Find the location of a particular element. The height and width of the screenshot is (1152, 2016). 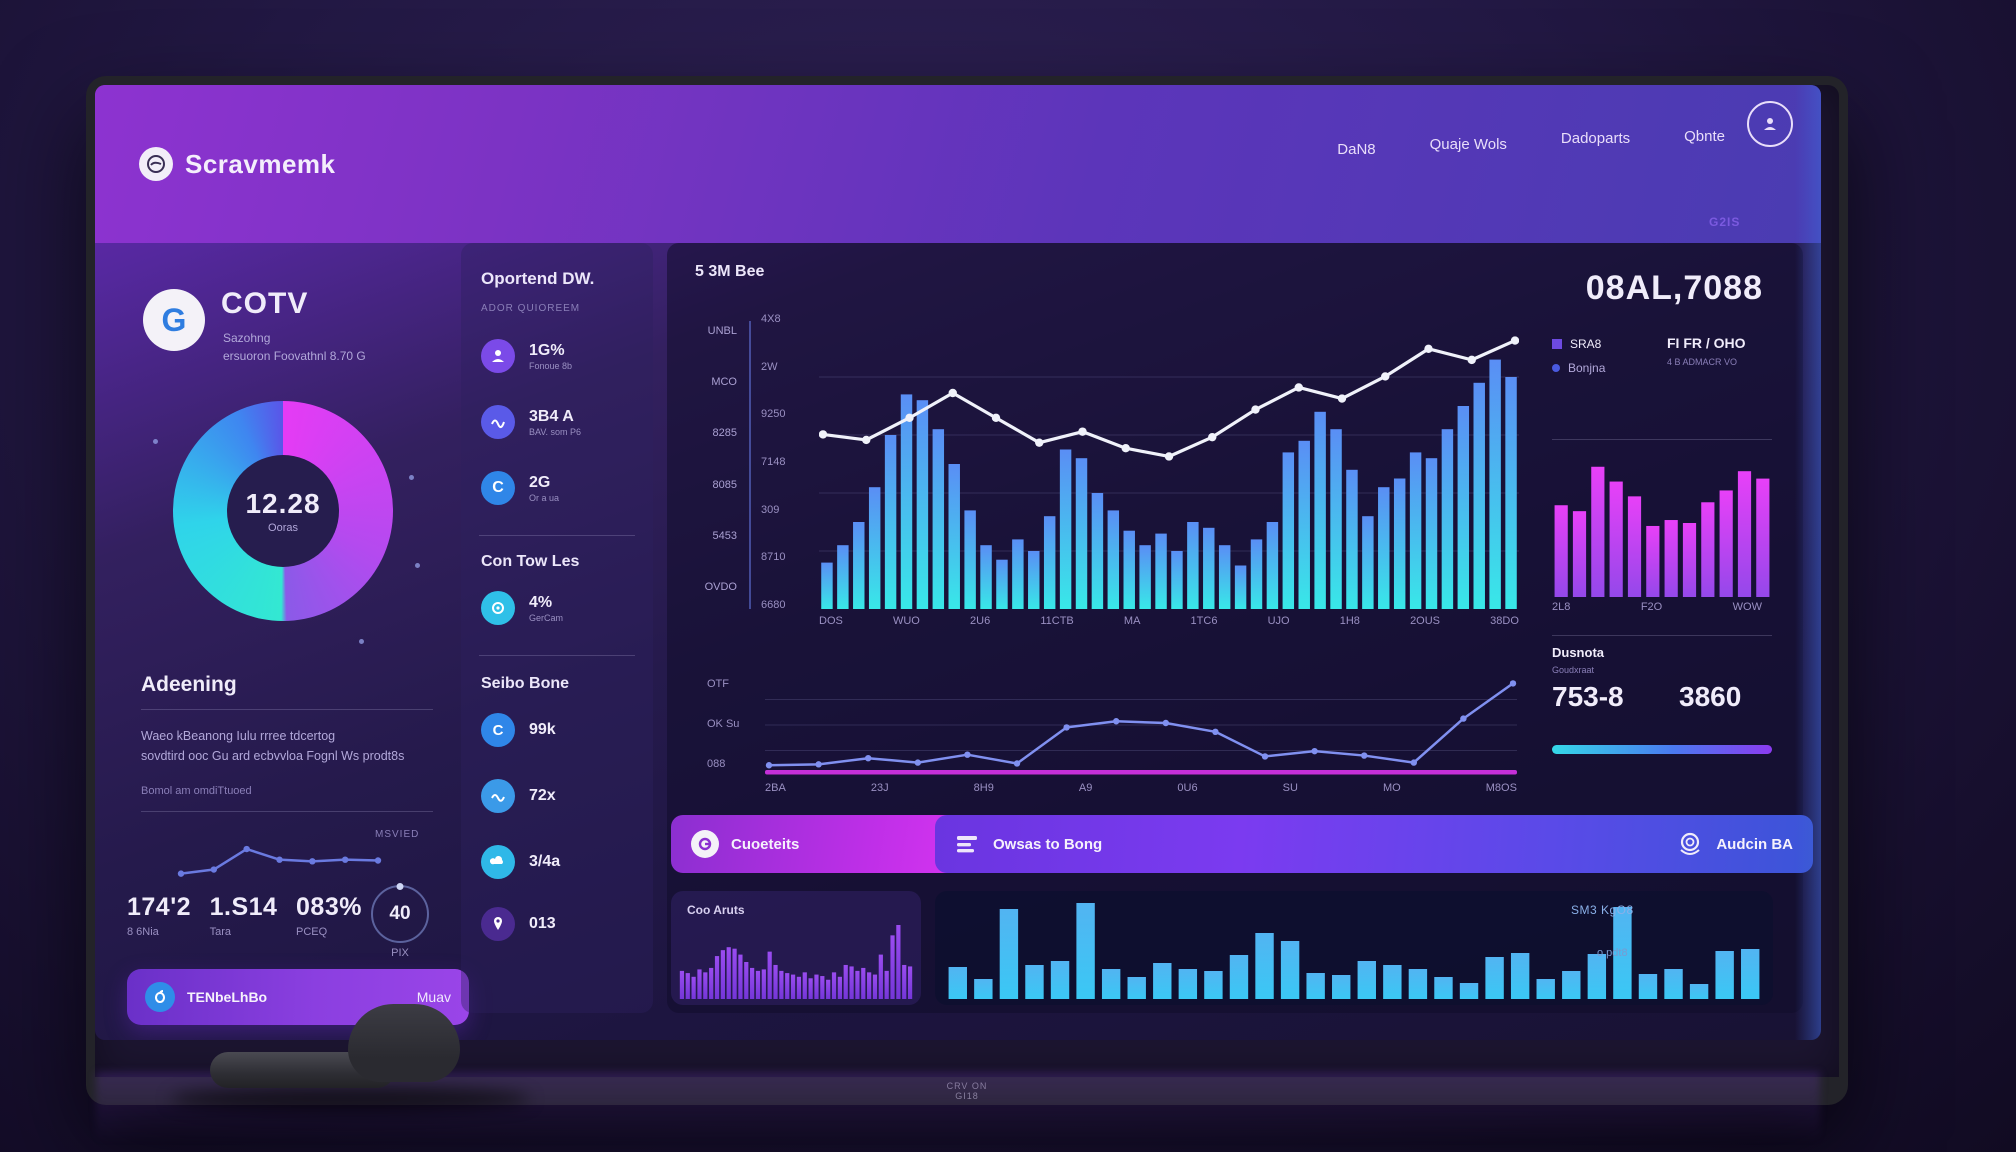

nav-item-2: Quaje Wols is located at coordinates (1468, 144).